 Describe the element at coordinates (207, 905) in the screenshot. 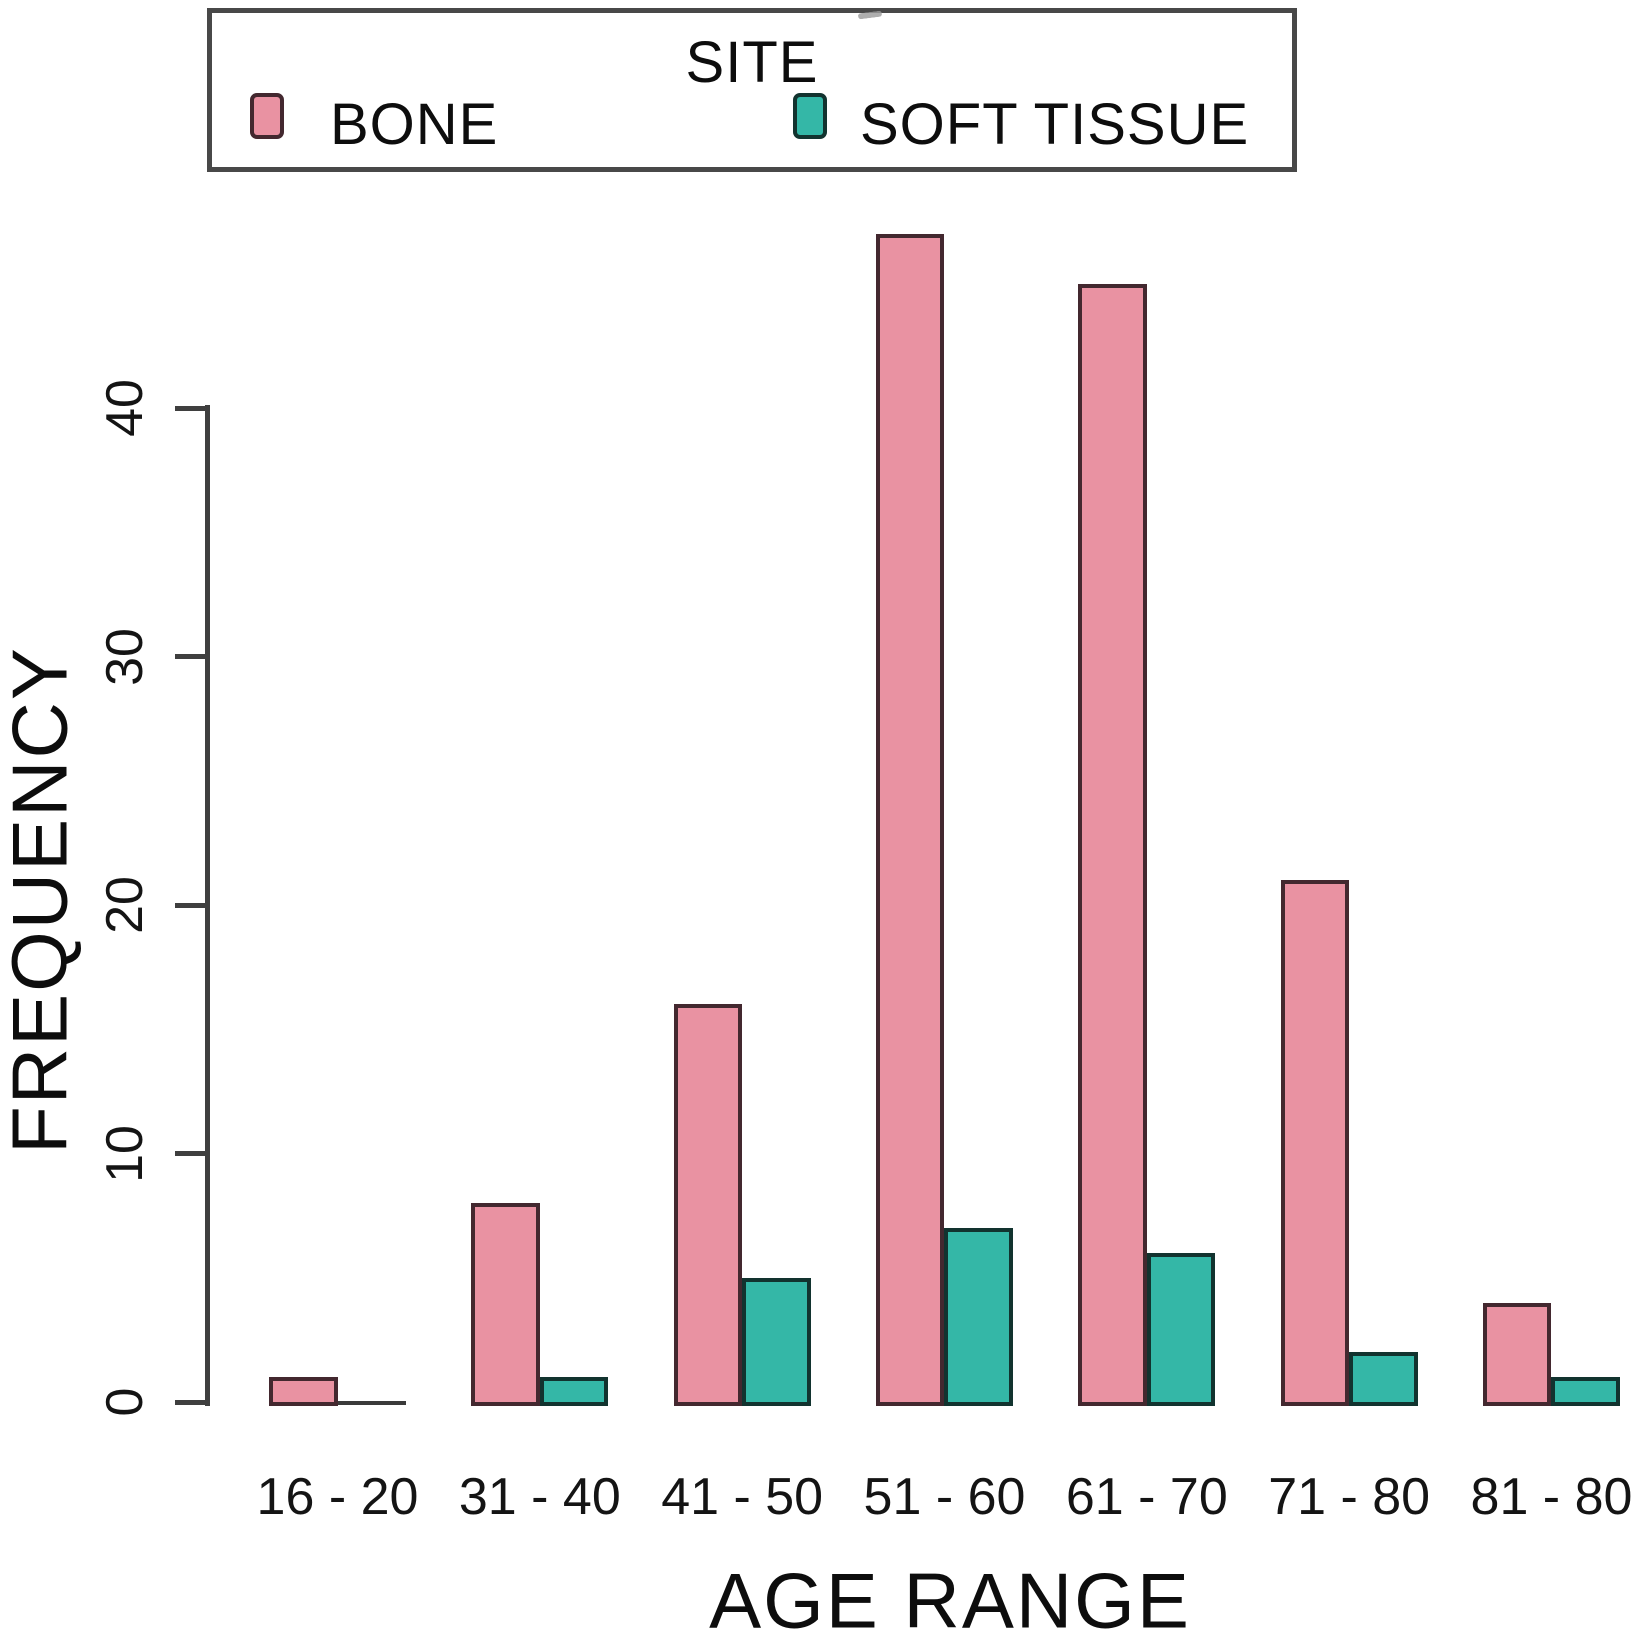

I see `y-axis-line` at that location.